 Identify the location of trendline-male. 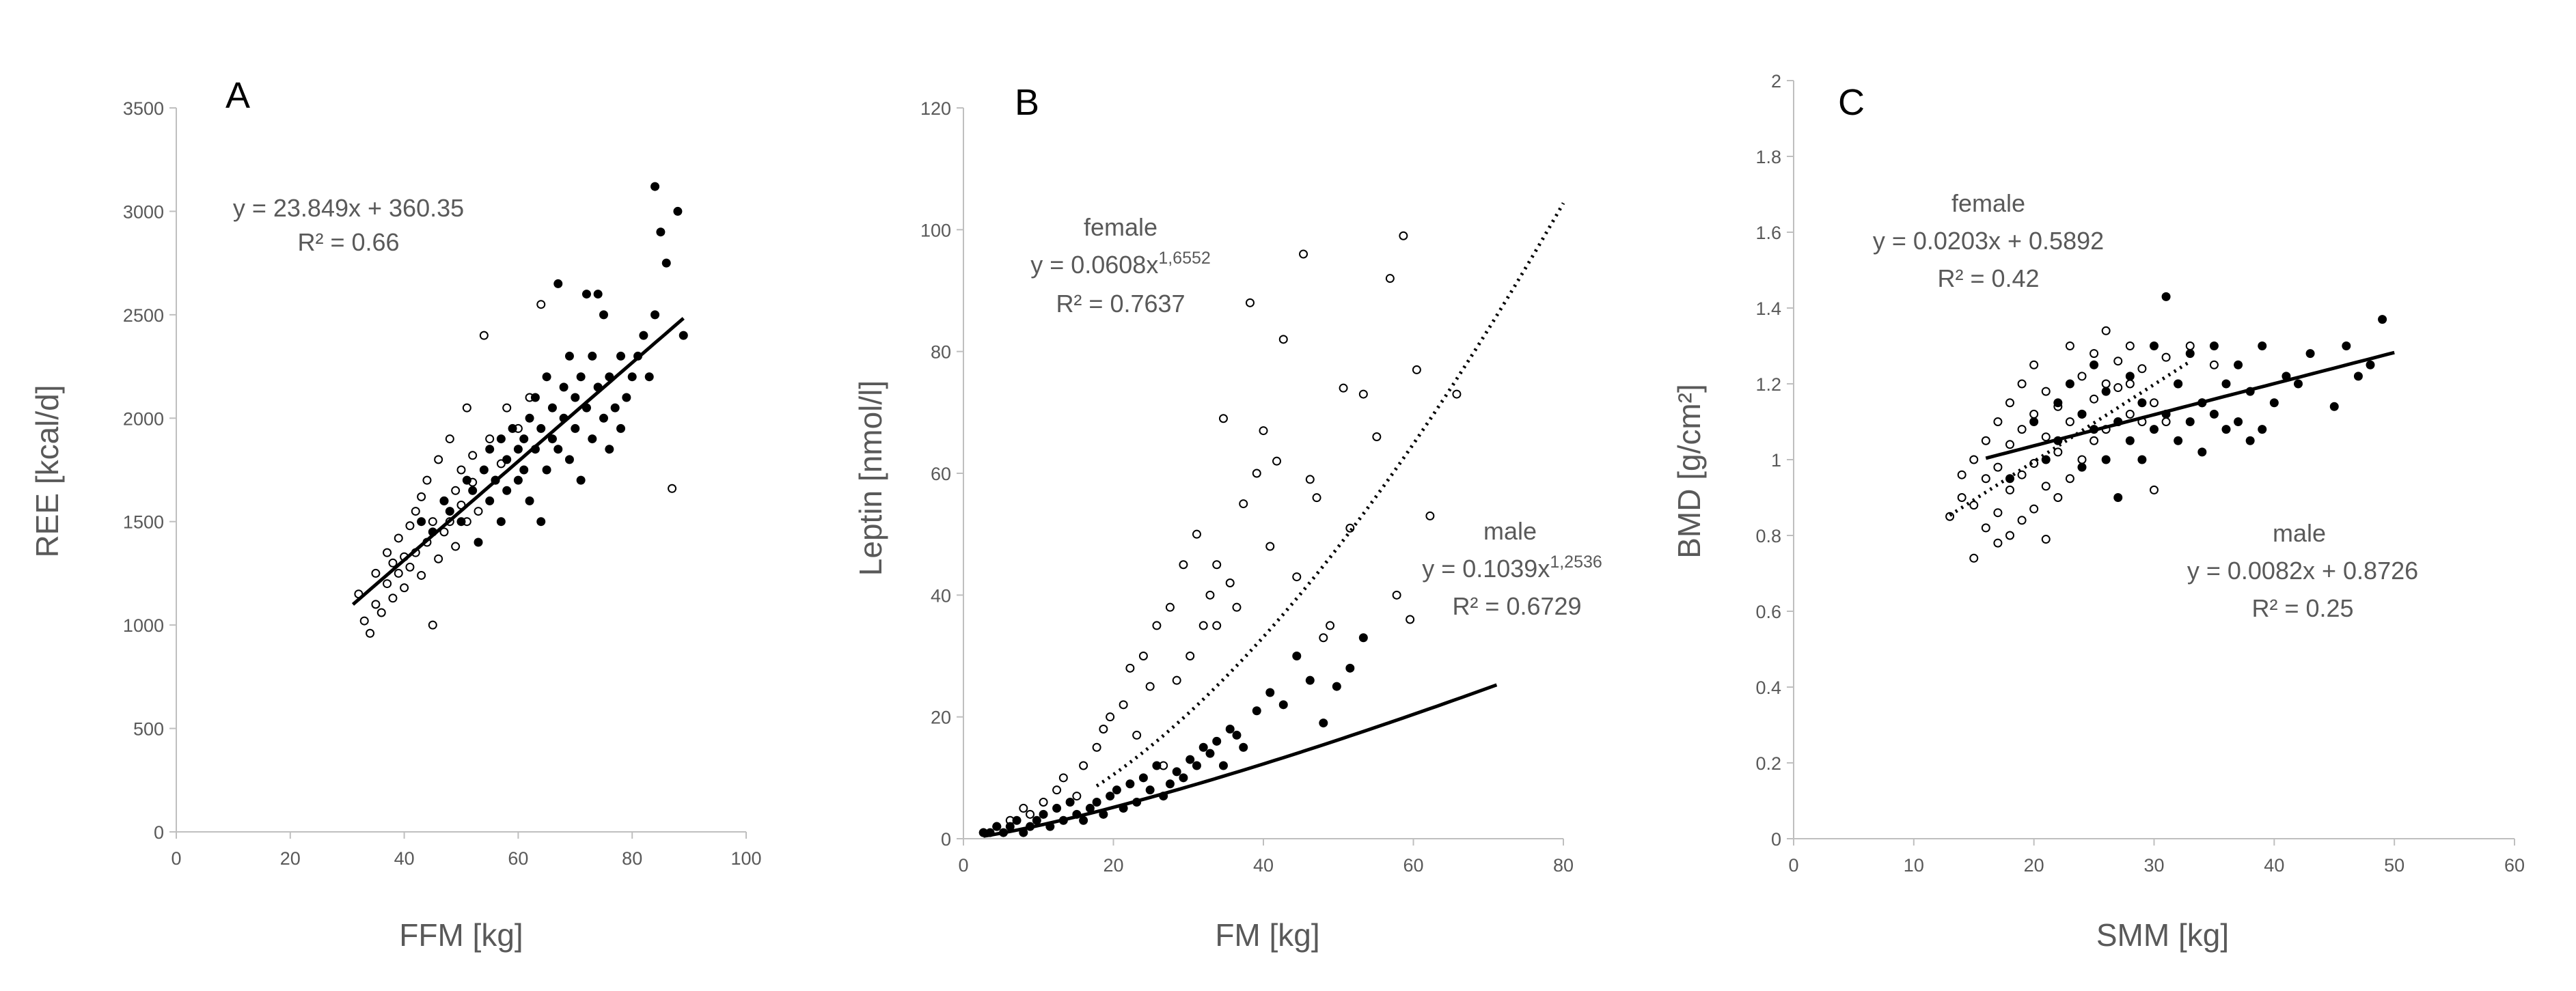
(1240, 760).